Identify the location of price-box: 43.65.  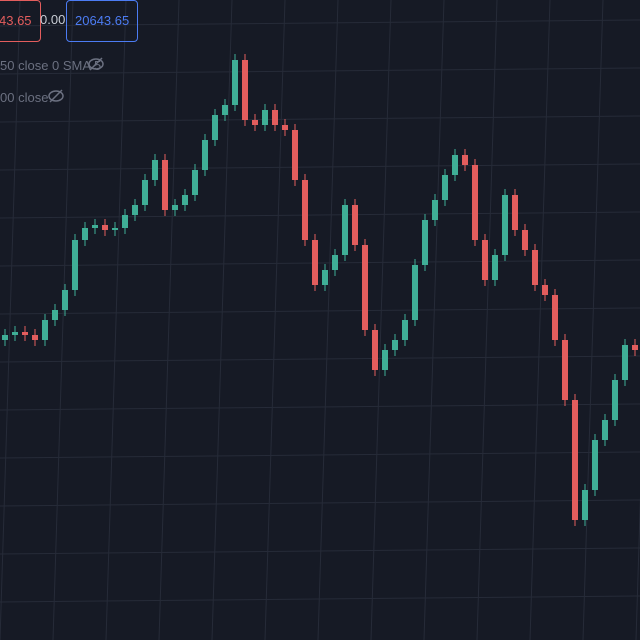
(20, 21).